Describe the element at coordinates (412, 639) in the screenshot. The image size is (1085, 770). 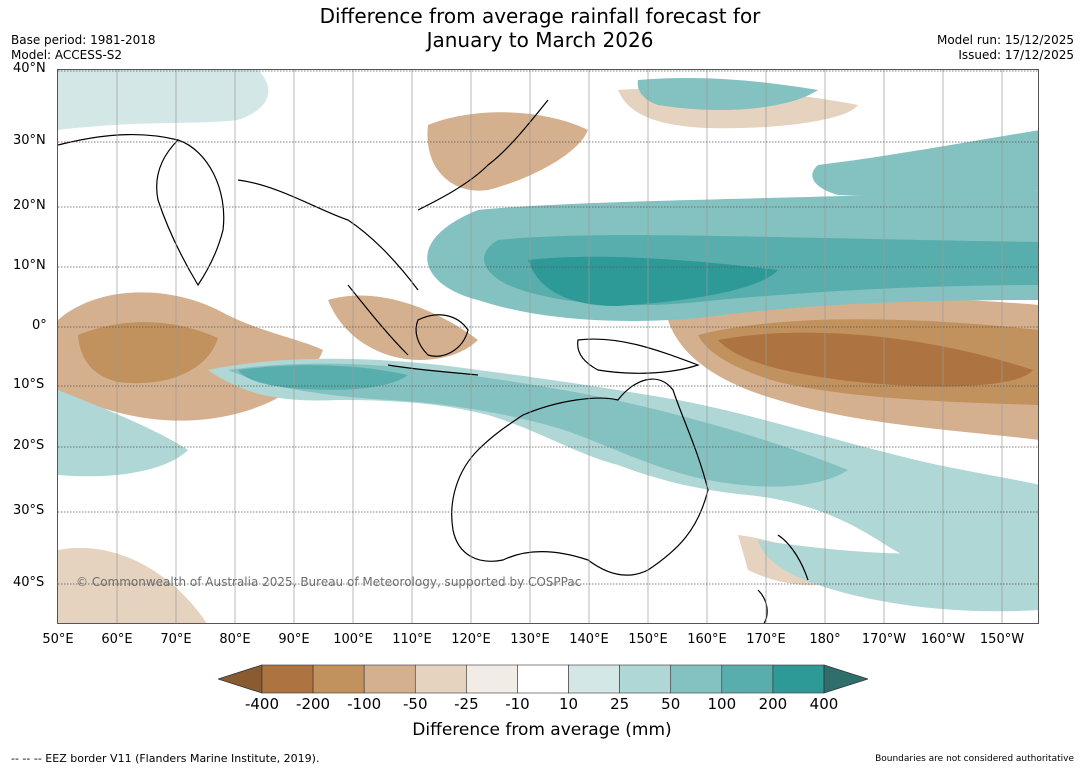
I see `lon-label: 110°E` at that location.